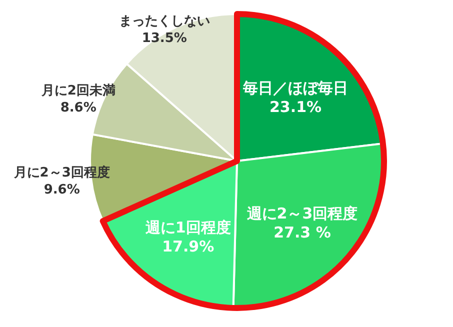  What do you see at coordinates (164, 22) in the screenshot?
I see `slice-label: まったくしない` at bounding box center [164, 22].